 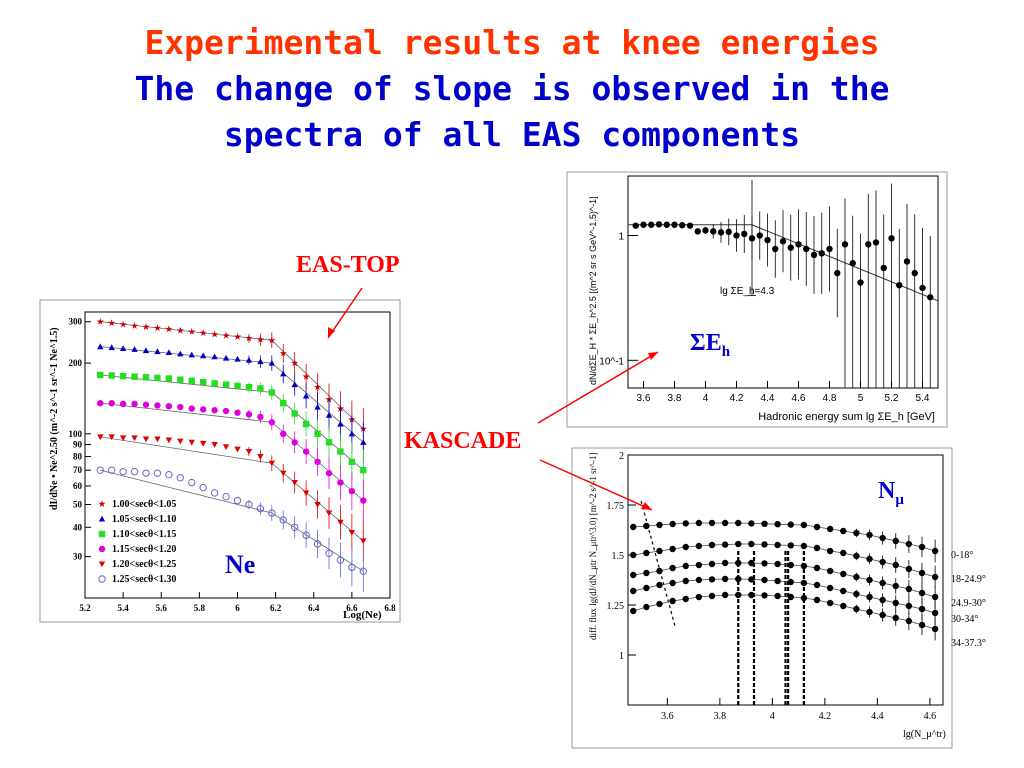 What do you see at coordinates (924, 734) in the screenshot?
I see `chart3-xlabel: lg(N_μ^tr)` at bounding box center [924, 734].